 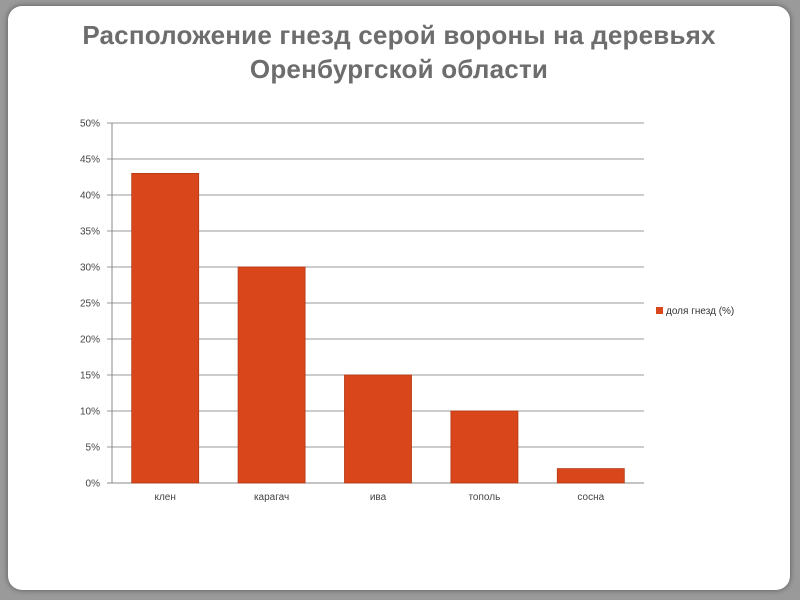 I want to click on y-tick-label: 25%, so click(x=90, y=304).